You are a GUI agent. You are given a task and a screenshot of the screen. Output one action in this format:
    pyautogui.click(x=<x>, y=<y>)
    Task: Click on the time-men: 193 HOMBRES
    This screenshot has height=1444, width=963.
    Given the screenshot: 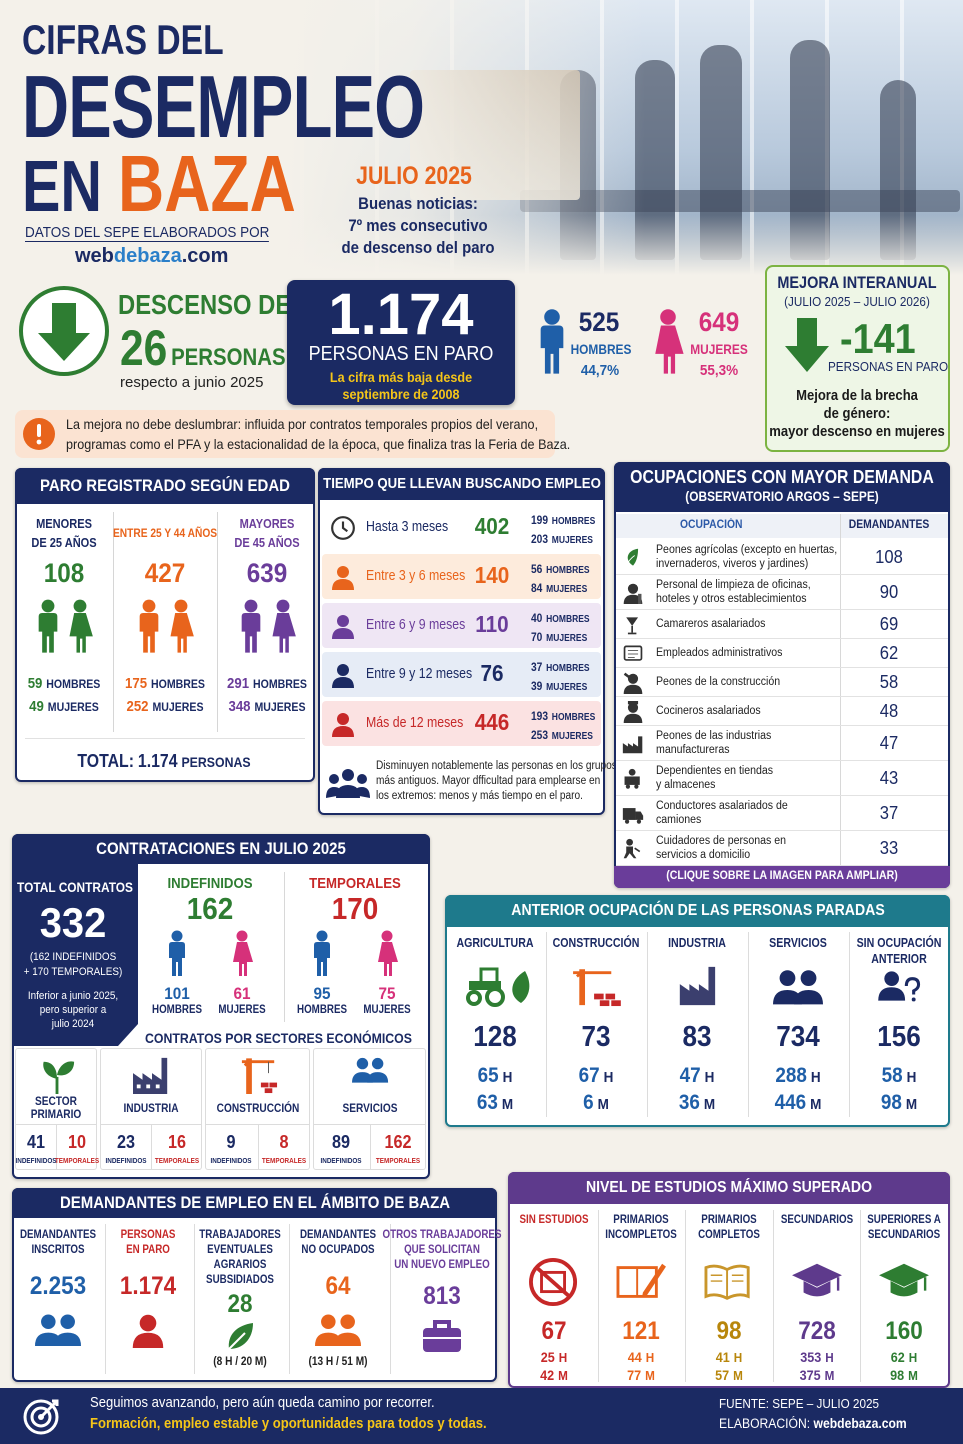 What is the action you would take?
    pyautogui.click(x=563, y=716)
    